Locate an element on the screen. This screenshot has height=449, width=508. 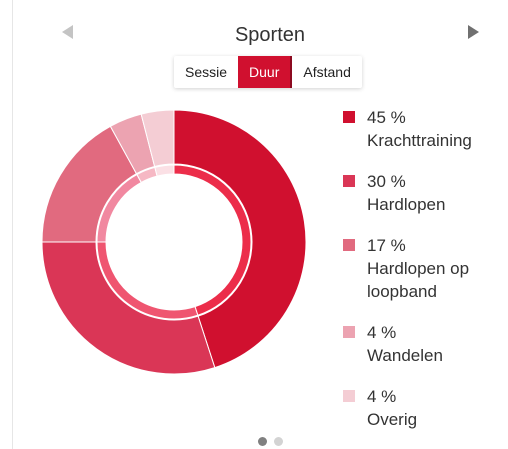
tab-duur: Duur is located at coordinates (265, 72).